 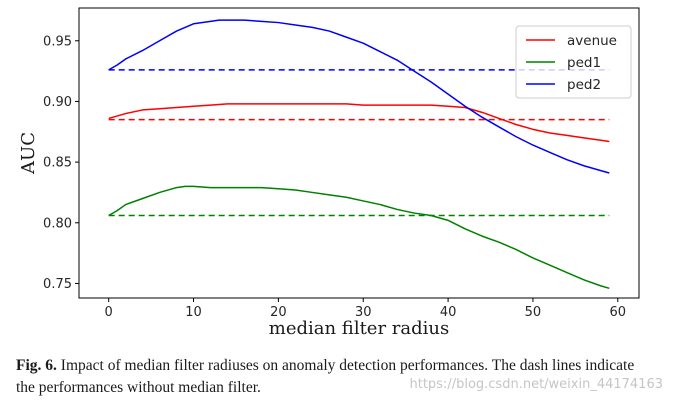 What do you see at coordinates (109, 312) in the screenshot?
I see `x-tick-label: 0` at bounding box center [109, 312].